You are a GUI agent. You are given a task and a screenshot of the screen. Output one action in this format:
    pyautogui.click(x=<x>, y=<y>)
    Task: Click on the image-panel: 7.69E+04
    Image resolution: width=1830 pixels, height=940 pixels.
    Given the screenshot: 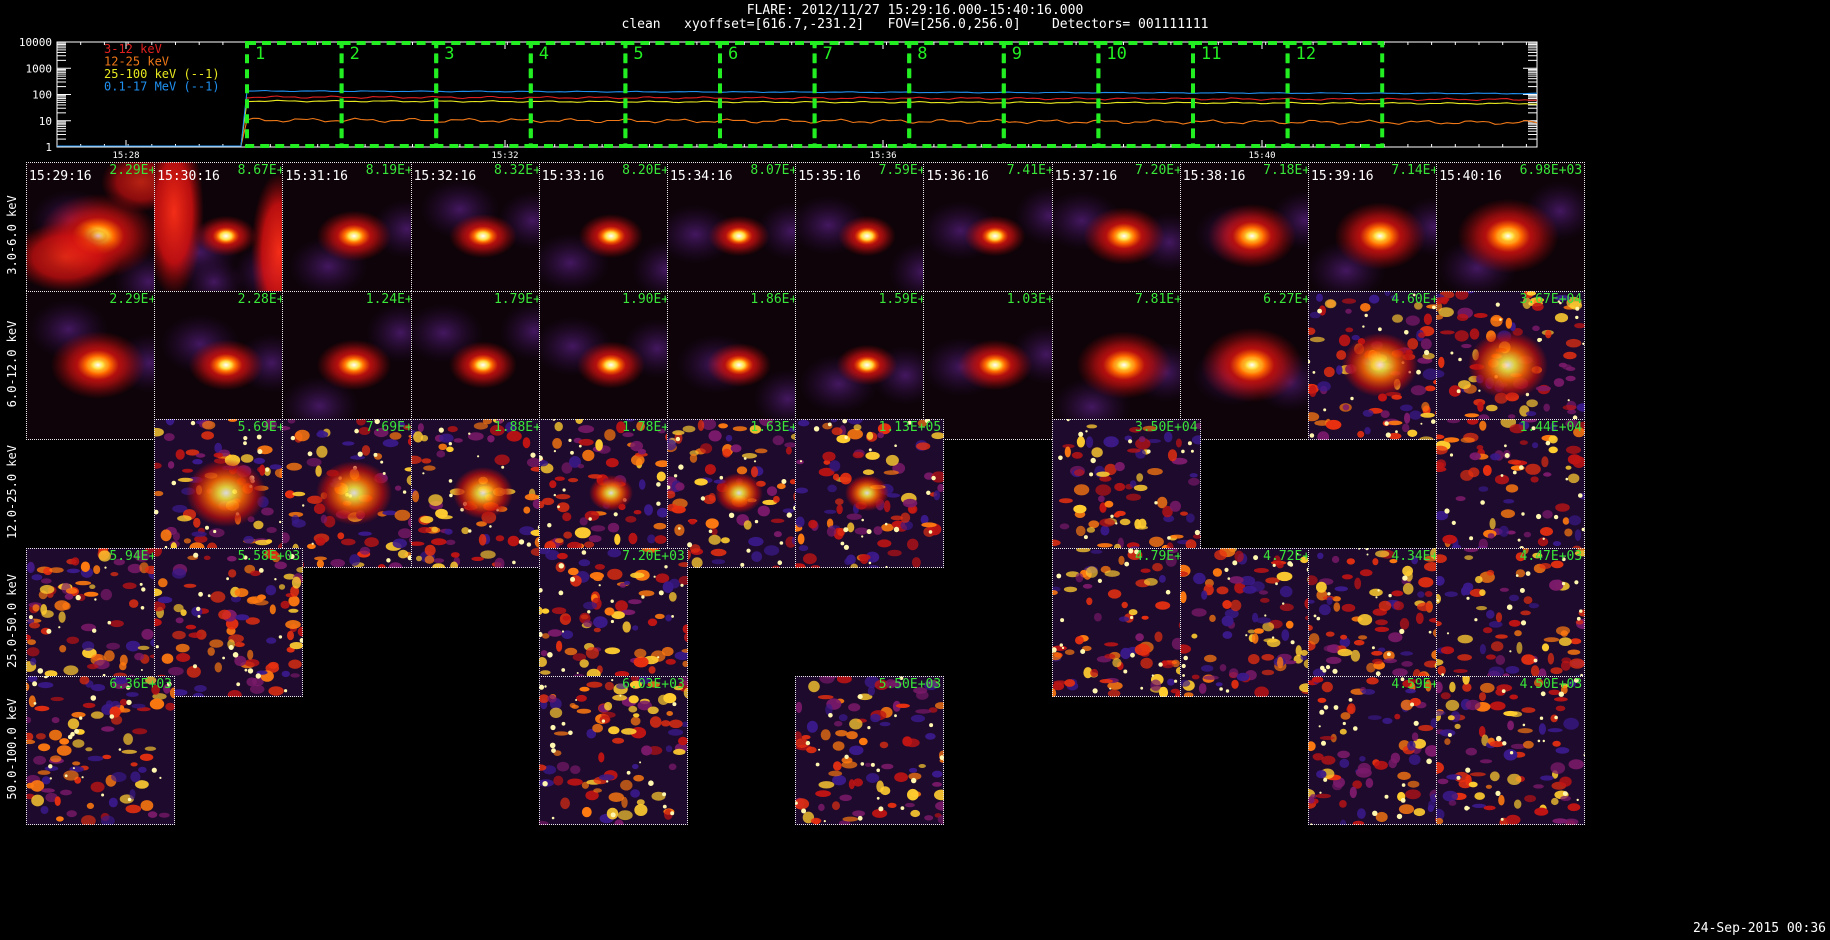 What is the action you would take?
    pyautogui.click(x=357, y=493)
    